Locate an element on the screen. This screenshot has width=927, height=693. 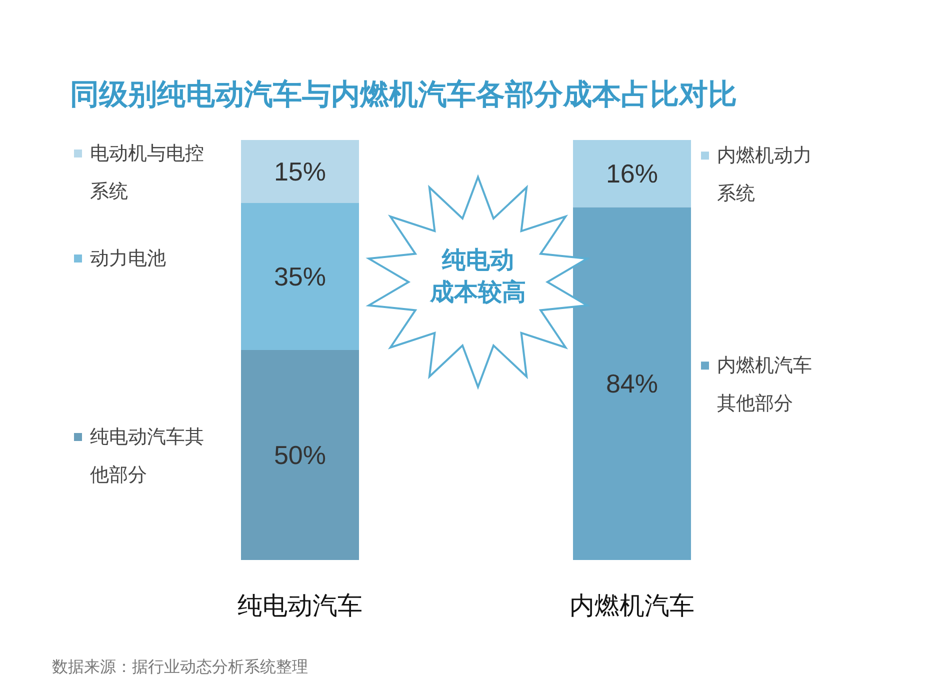
legend-label: 动力电池 is located at coordinates (128, 259).